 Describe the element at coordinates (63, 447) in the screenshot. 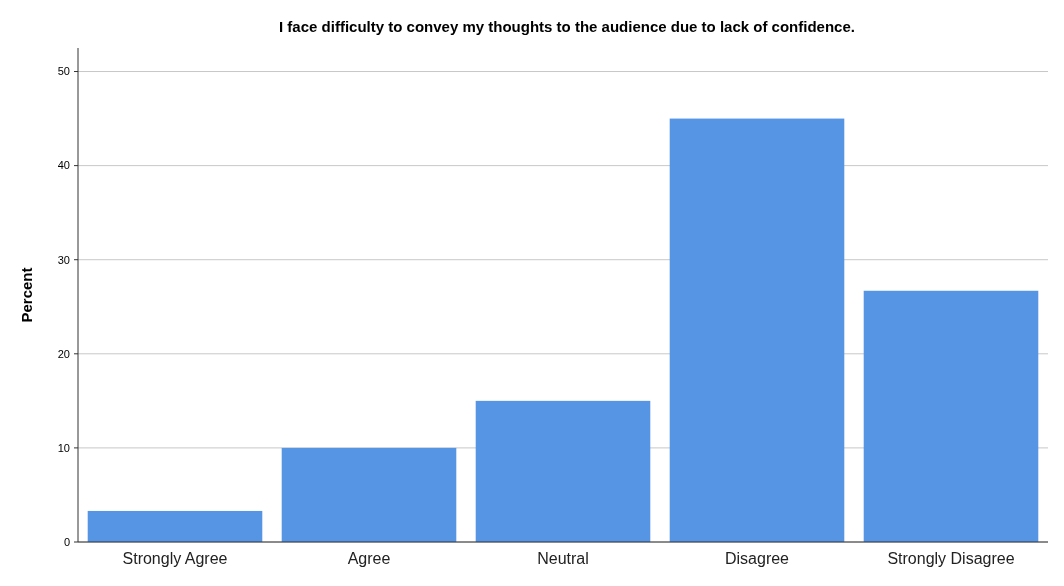

I see `y-tick-label: 10` at that location.